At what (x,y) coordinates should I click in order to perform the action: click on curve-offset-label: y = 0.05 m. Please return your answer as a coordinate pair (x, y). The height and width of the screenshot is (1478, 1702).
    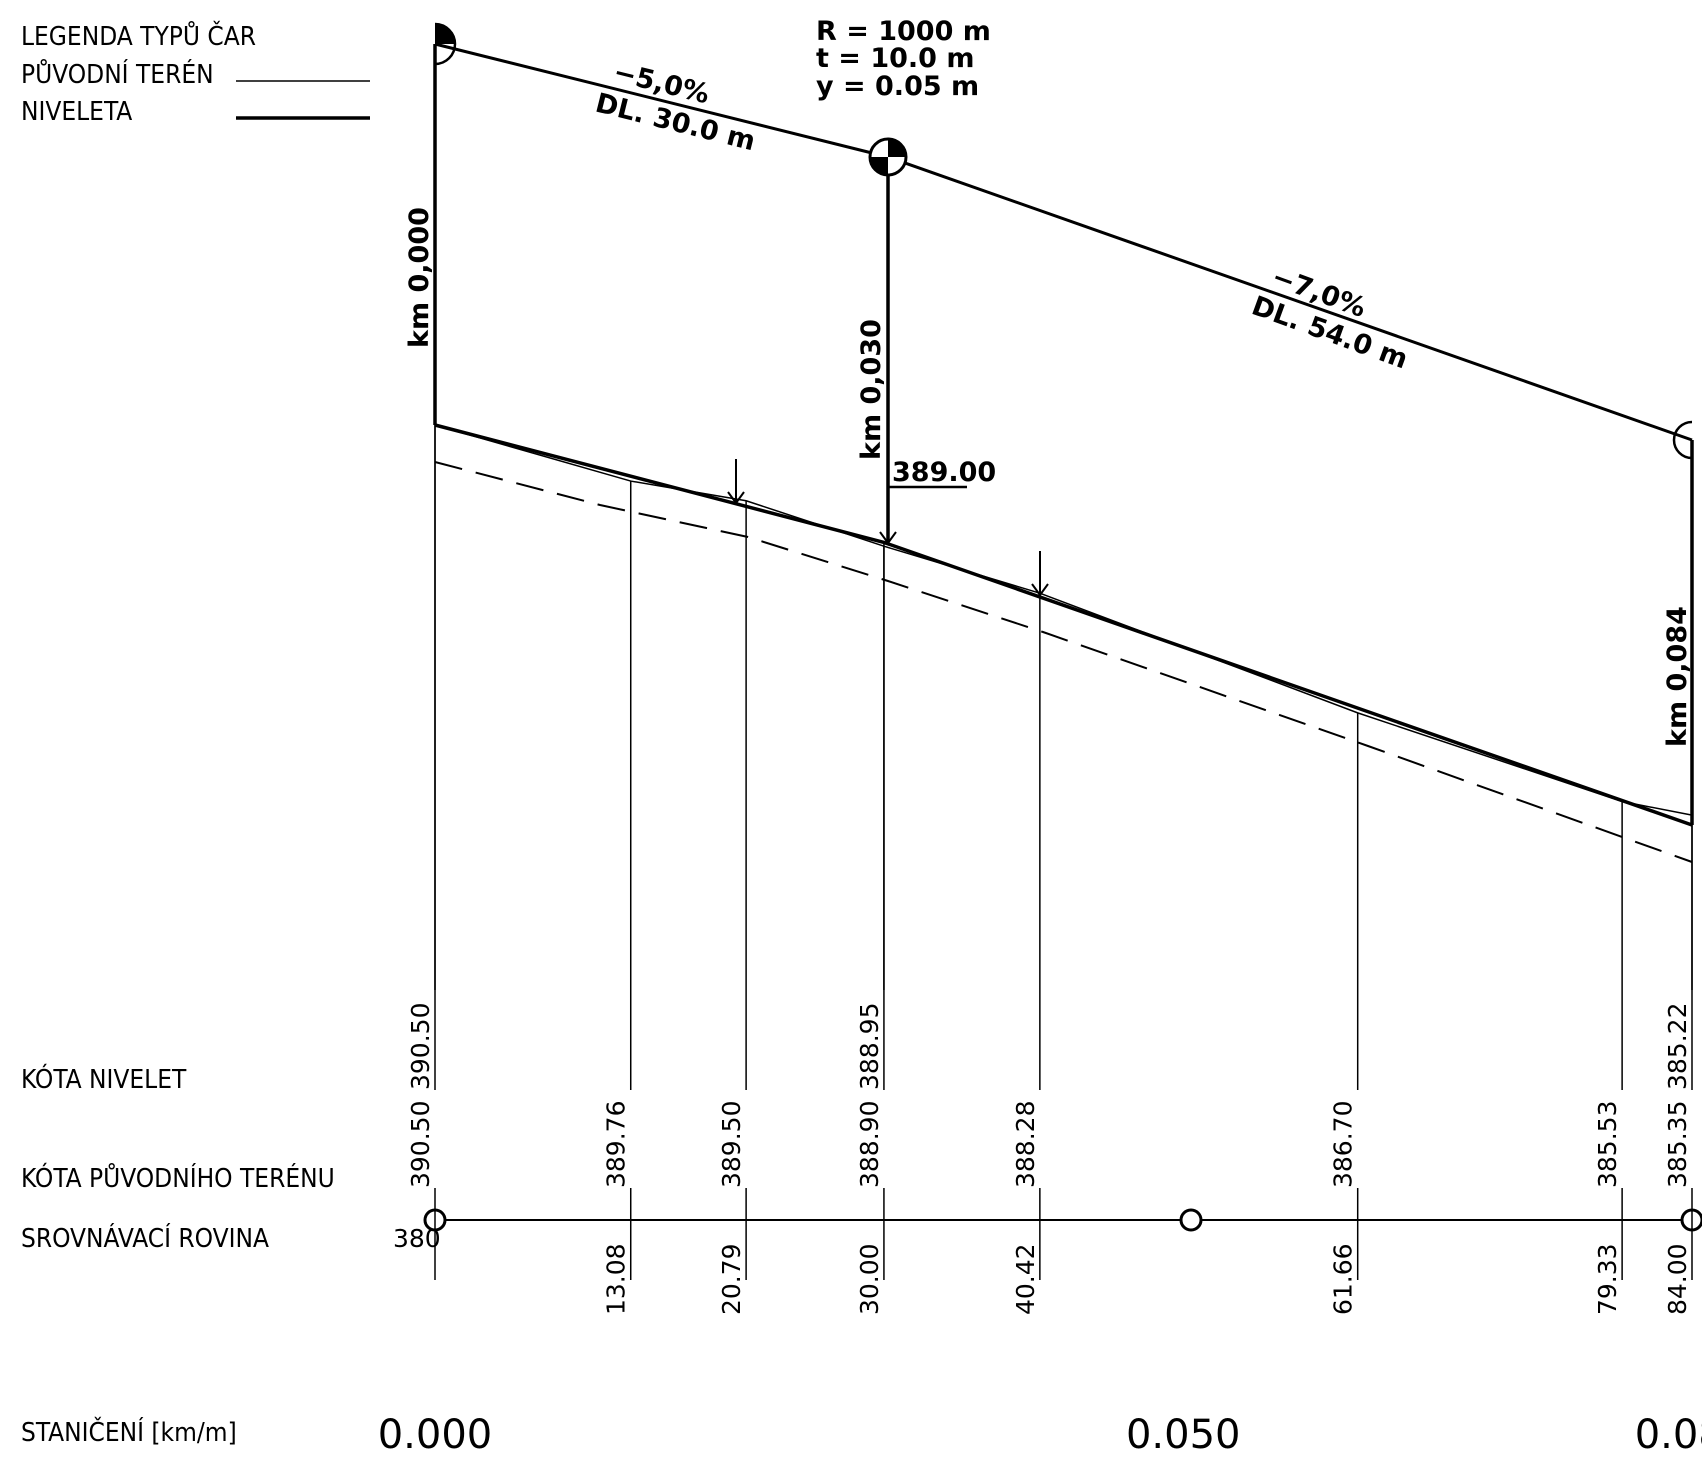
    Looking at the image, I should click on (897, 86).